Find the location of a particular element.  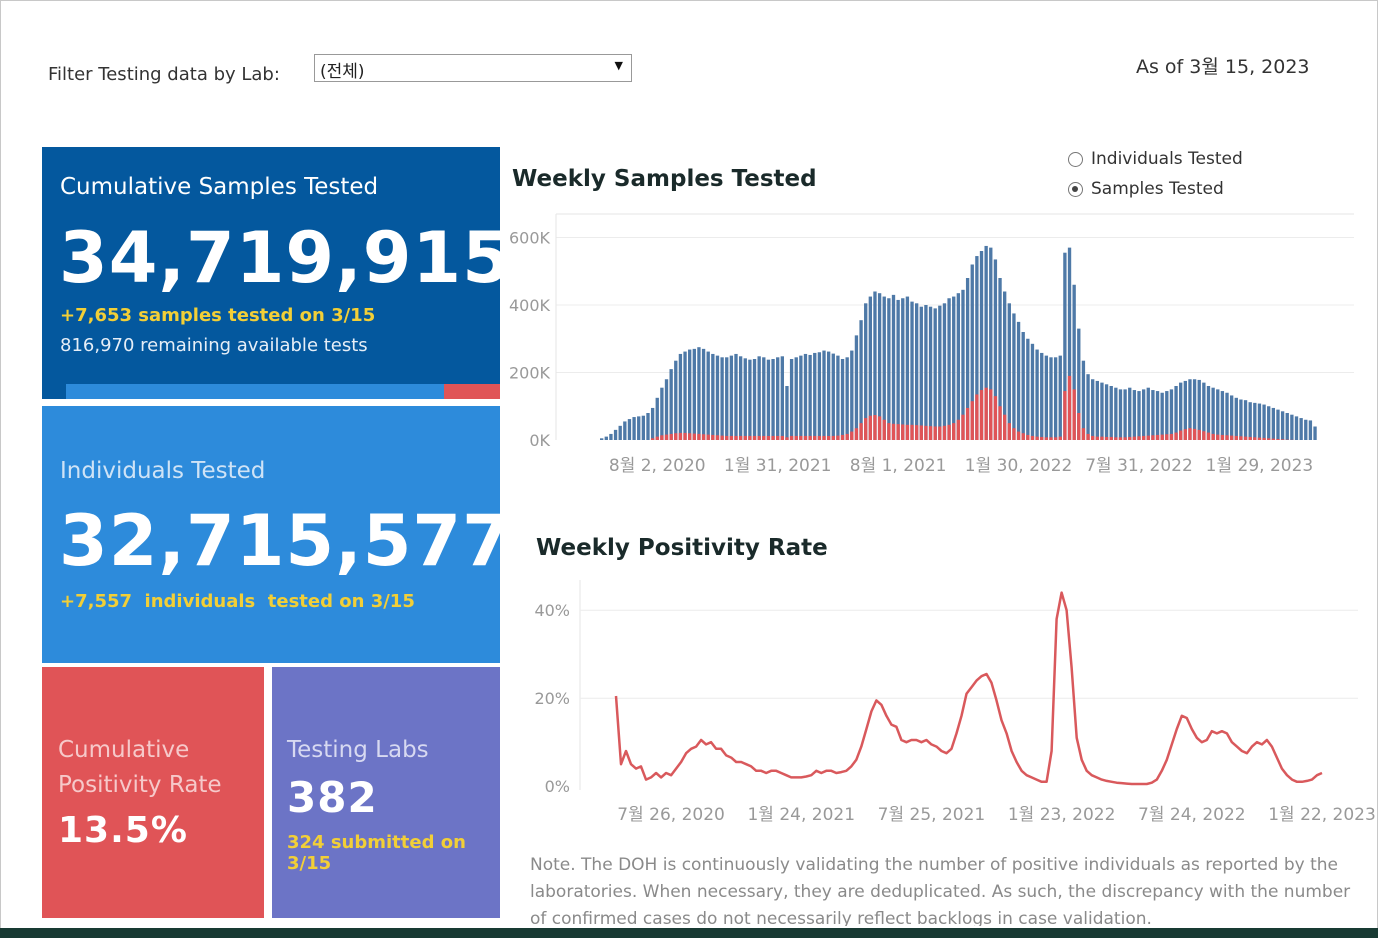

lab-filter-dropdown: (전체) ▼ is located at coordinates (473, 68).